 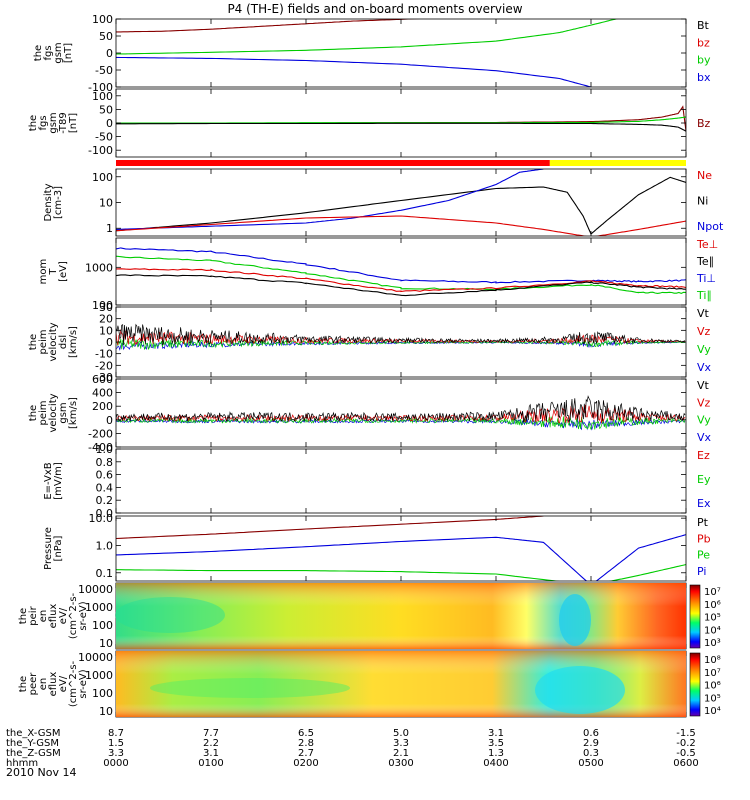 I want to click on legend-pressure-3: Pi, so click(x=701, y=571).